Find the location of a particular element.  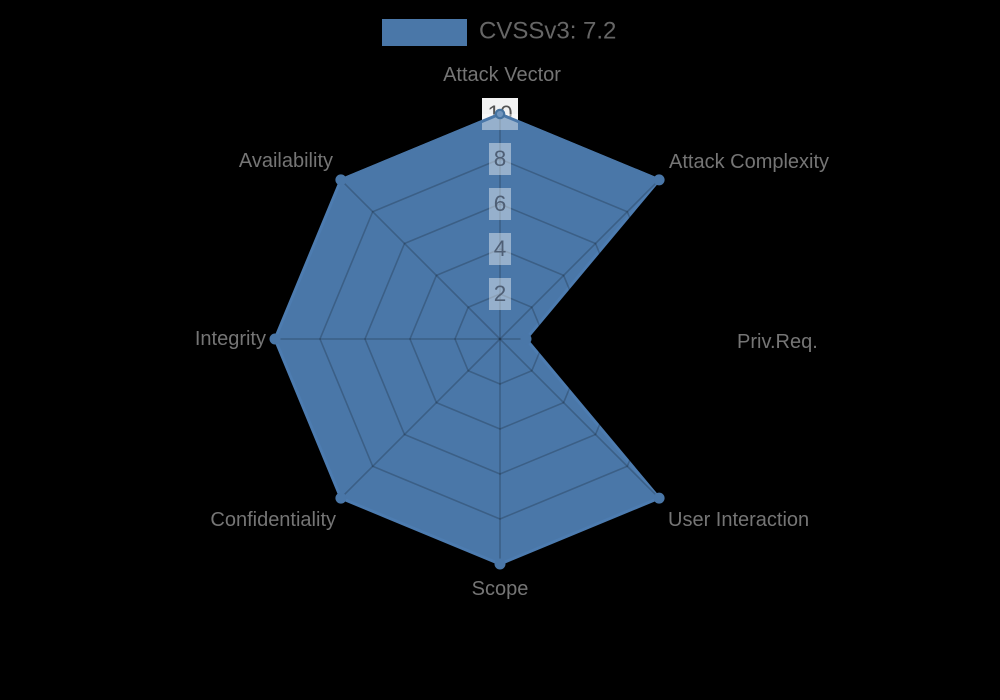

svg-text: Scope is located at coordinates (500, 589).